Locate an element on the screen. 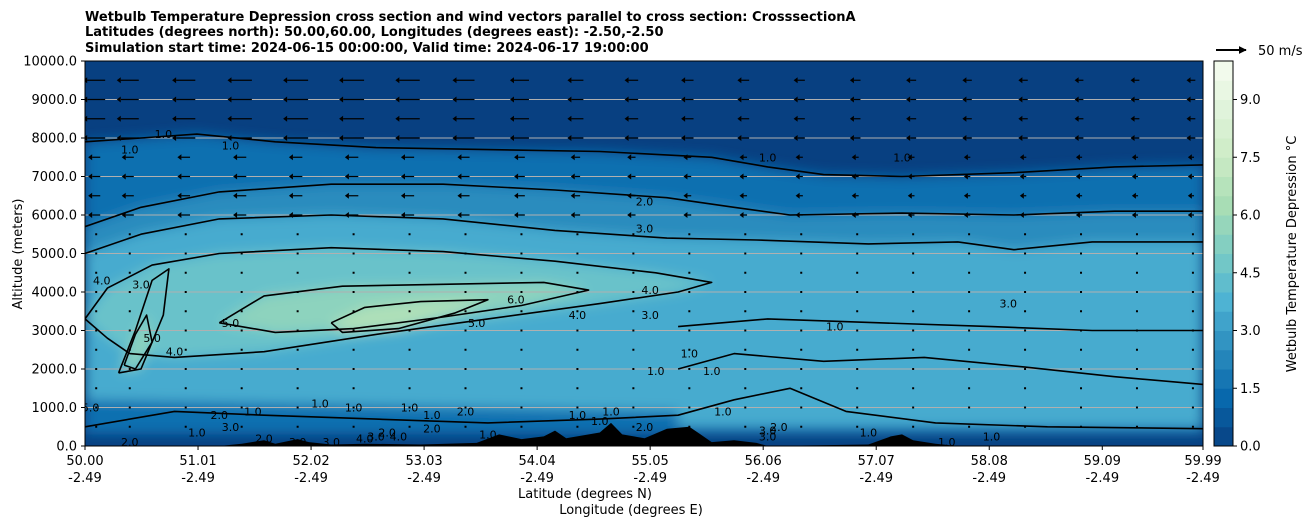 Image resolution: width=1312 pixels, height=526 pixels. contour-label-19: 1.0 is located at coordinates (690, 354).